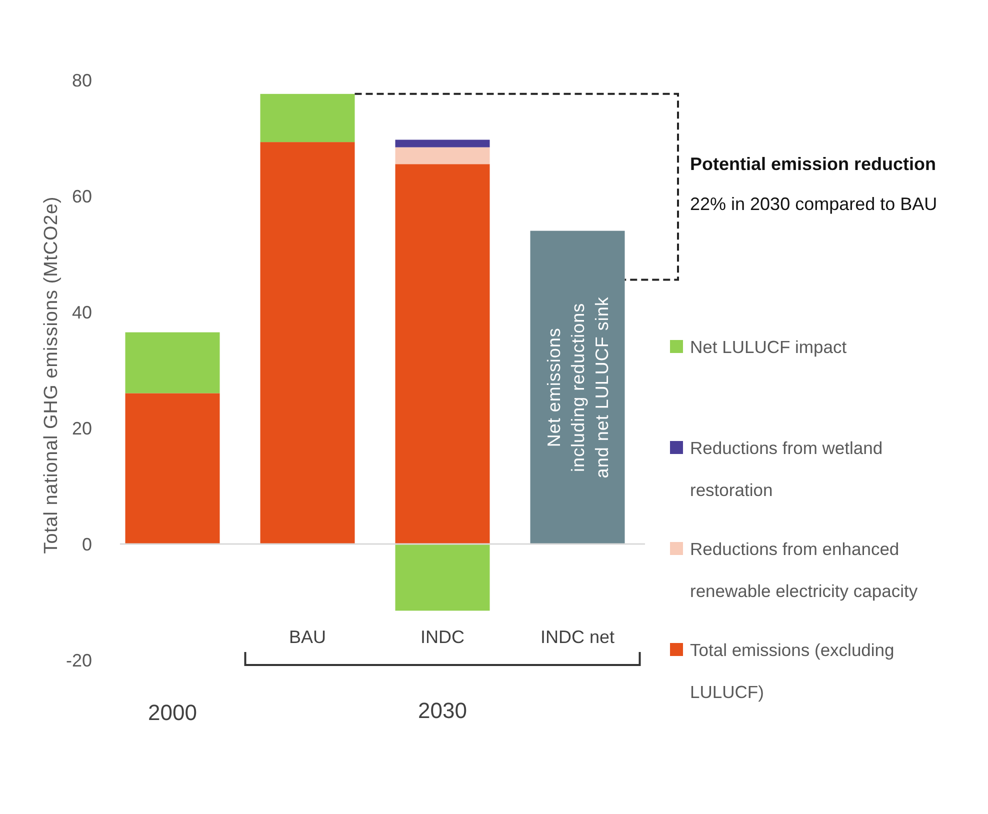 Image resolution: width=988 pixels, height=814 pixels. Describe the element at coordinates (442, 710) in the screenshot. I see `text: 2030` at that location.